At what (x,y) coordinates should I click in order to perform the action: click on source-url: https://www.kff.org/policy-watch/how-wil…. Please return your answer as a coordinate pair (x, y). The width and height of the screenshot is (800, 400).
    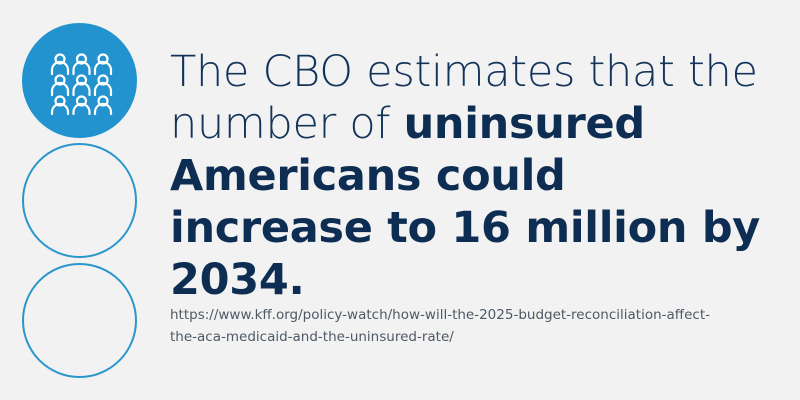
    Looking at the image, I should click on (475, 326).